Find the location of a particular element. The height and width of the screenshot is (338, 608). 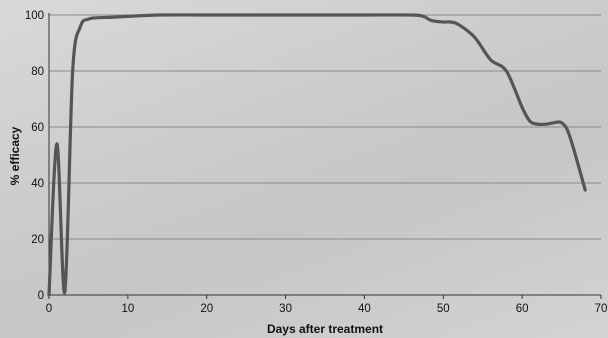

x-tick-label-70: 70 is located at coordinates (601, 309).